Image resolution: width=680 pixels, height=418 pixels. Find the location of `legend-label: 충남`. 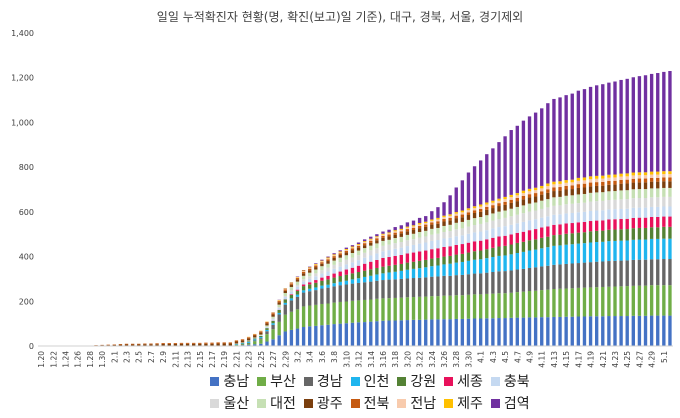

legend-label: 충남 is located at coordinates (236, 382).